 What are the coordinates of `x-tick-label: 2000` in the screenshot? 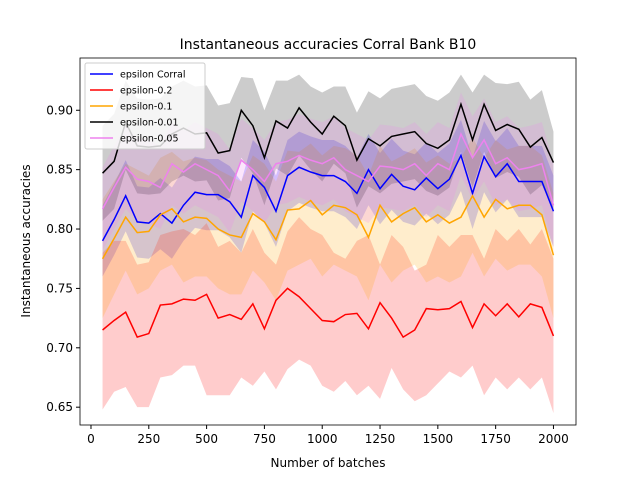 It's located at (553, 439).